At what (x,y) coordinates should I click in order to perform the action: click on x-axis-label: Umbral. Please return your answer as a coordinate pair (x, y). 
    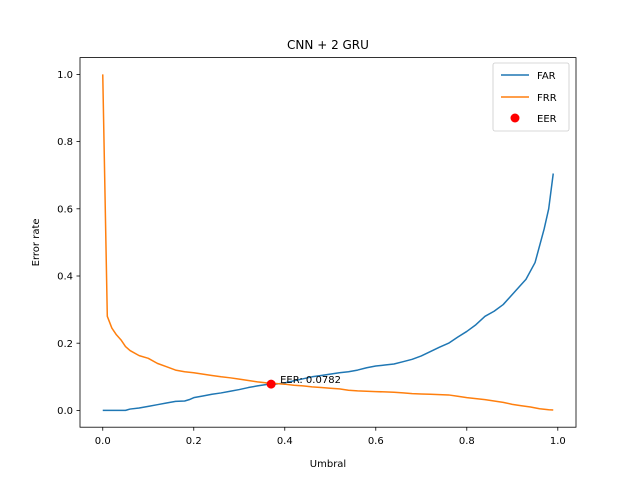
    Looking at the image, I should click on (328, 464).